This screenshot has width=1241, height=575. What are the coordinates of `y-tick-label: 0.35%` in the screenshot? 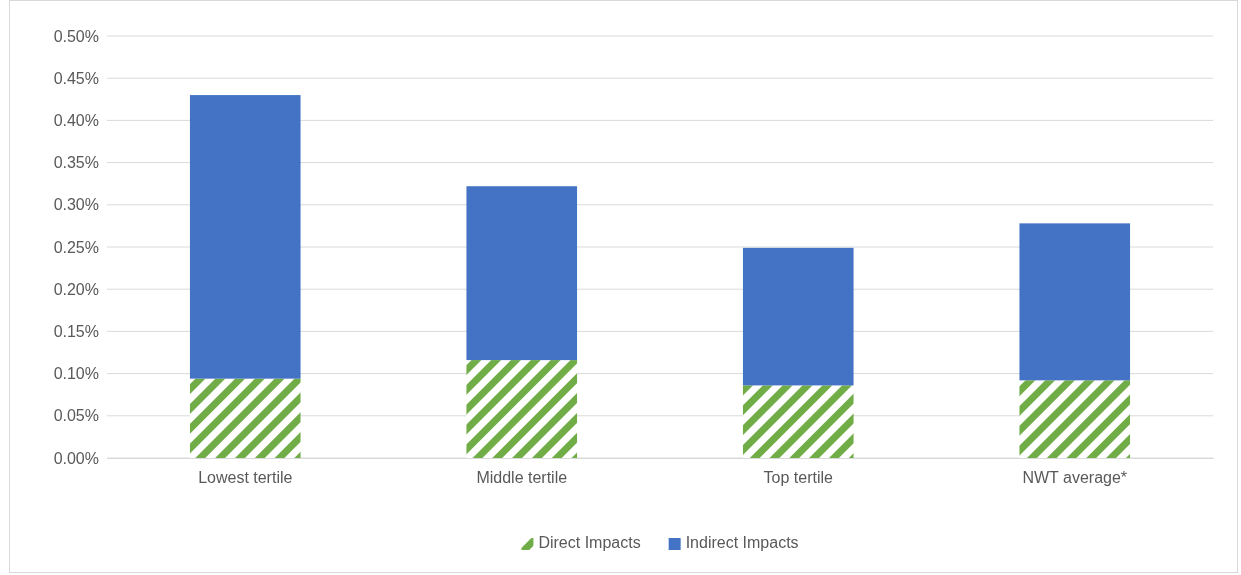 It's located at (76, 163).